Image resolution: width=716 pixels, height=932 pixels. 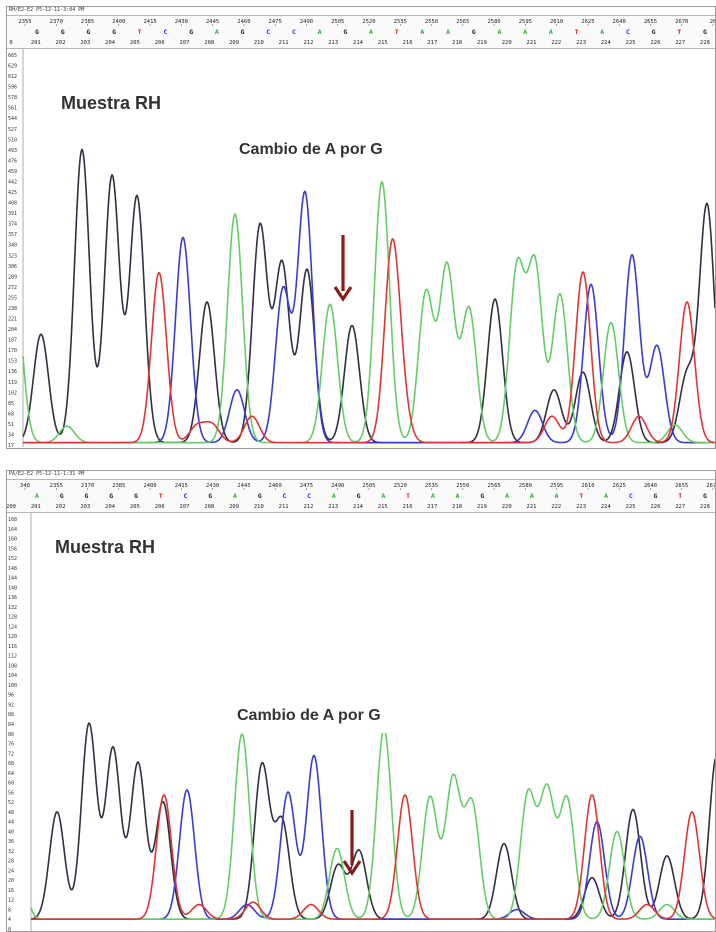 What do you see at coordinates (12, 109) in the screenshot?
I see `y-tick-label: 561` at bounding box center [12, 109].